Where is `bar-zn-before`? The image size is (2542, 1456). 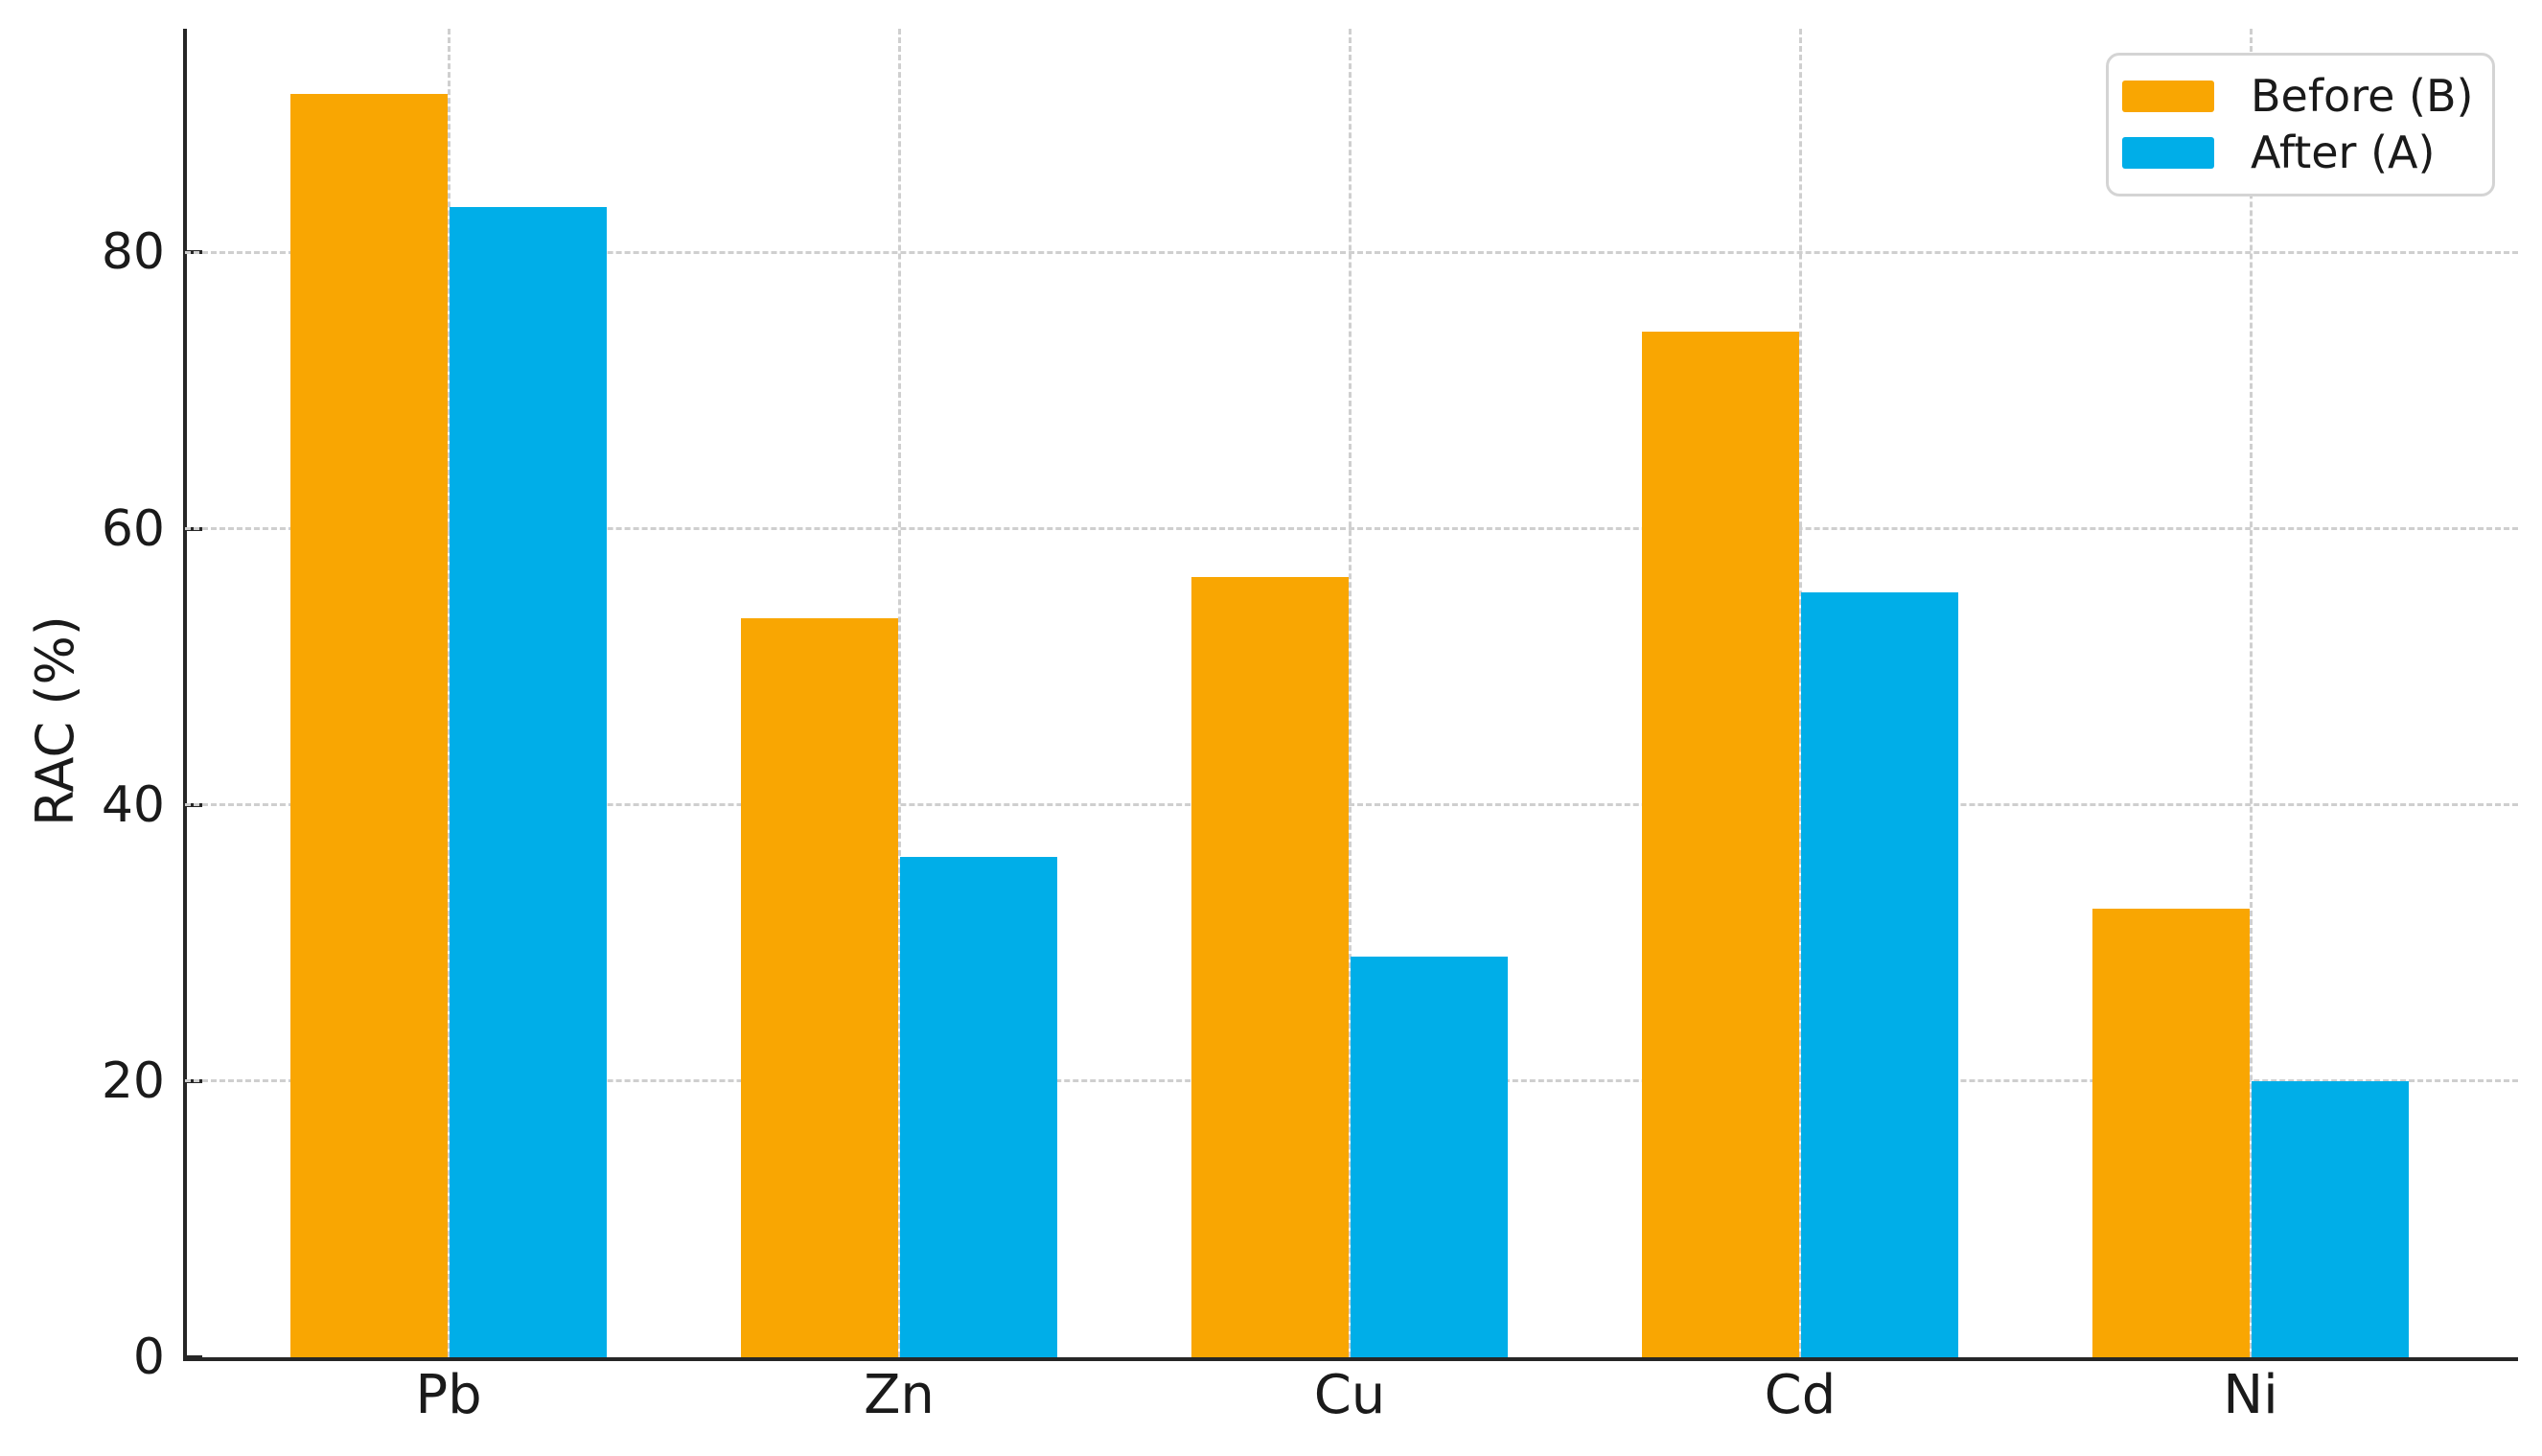
bar-zn-before is located at coordinates (819, 987).